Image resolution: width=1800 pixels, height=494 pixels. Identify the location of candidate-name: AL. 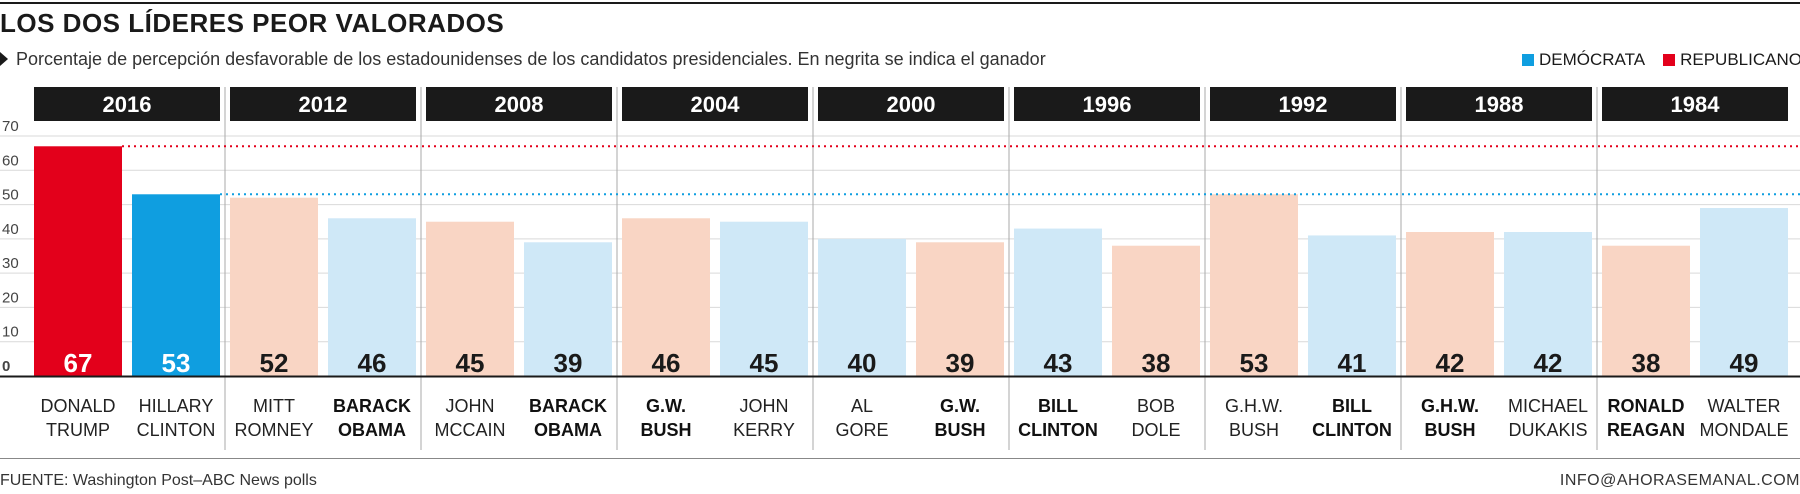
(862, 406).